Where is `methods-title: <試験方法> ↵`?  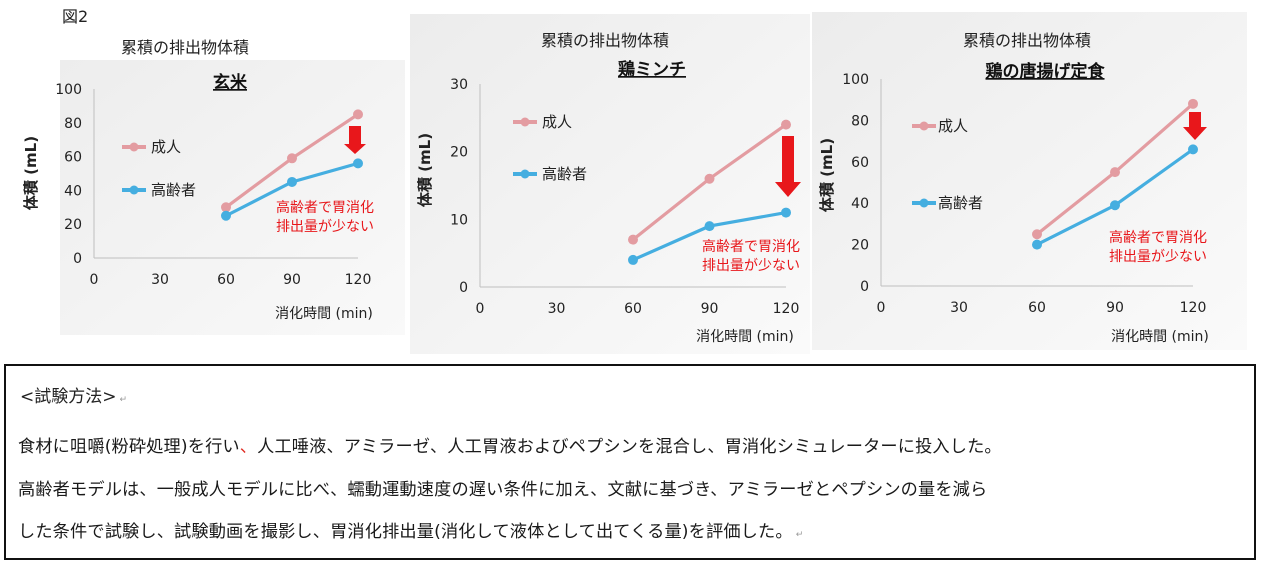 methods-title: <試験方法> ↵ is located at coordinates (74, 397).